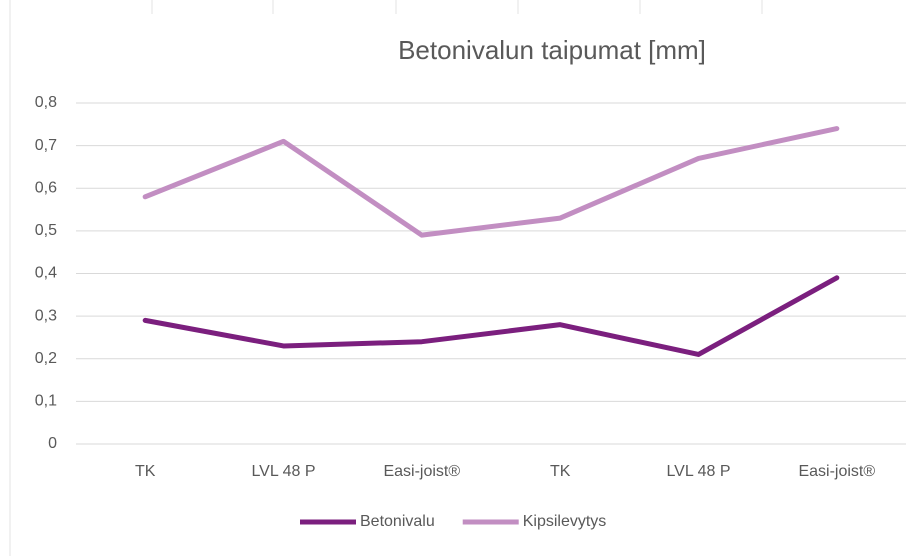  What do you see at coordinates (52, 443) in the screenshot?
I see `y-tick-label: 0` at bounding box center [52, 443].